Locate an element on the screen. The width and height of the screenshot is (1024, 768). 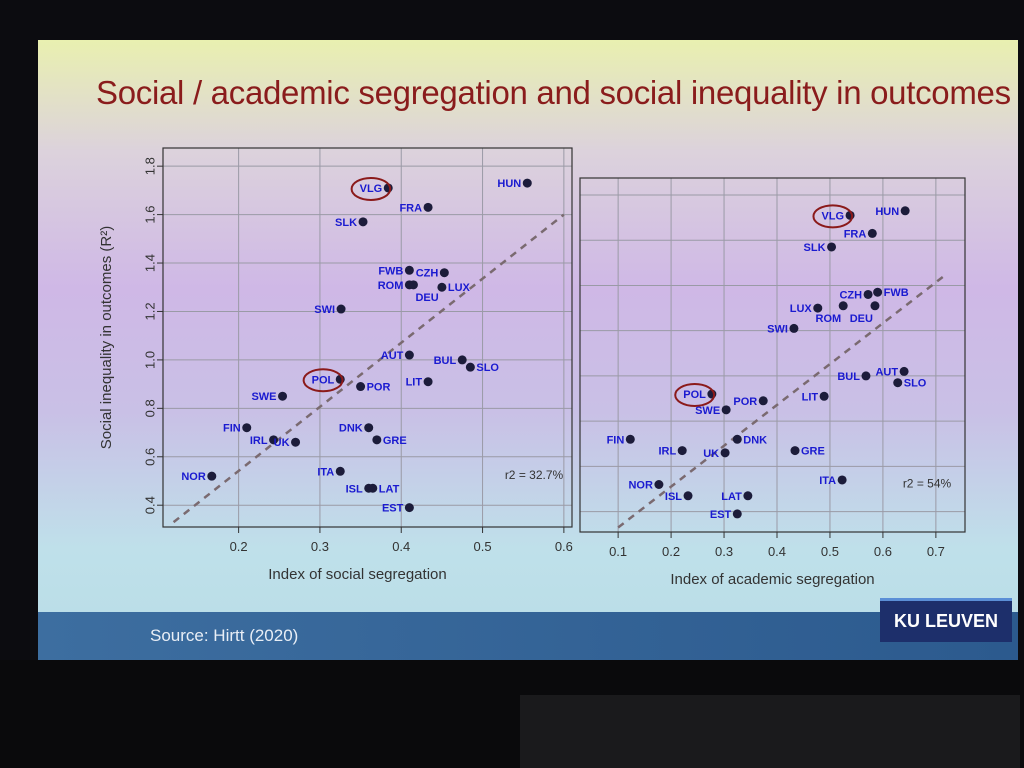
point-label: AUT is located at coordinates (886, 372).